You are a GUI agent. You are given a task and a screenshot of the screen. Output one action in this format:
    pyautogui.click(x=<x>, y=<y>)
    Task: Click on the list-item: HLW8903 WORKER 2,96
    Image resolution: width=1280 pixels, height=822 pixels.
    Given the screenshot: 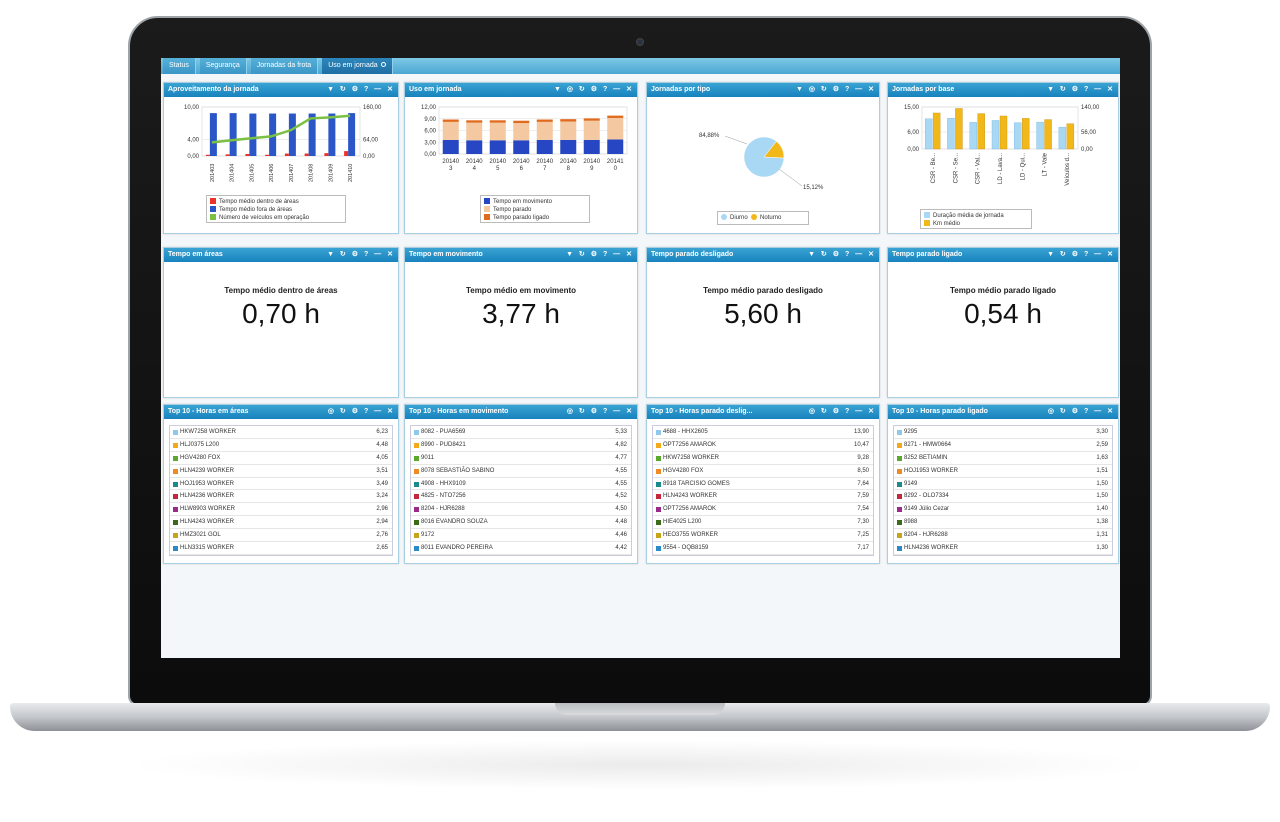 What is the action you would take?
    pyautogui.click(x=281, y=510)
    